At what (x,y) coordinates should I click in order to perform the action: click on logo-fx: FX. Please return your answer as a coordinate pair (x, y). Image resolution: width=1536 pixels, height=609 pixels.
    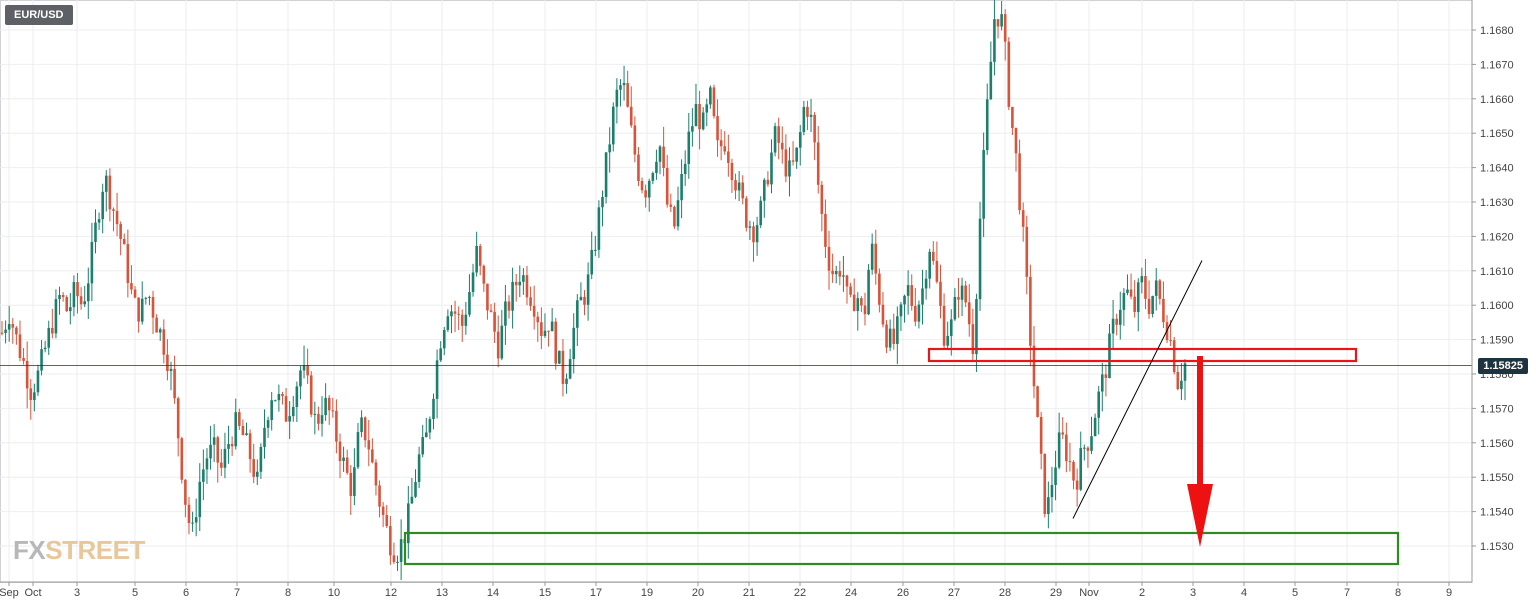
    Looking at the image, I should click on (29, 550).